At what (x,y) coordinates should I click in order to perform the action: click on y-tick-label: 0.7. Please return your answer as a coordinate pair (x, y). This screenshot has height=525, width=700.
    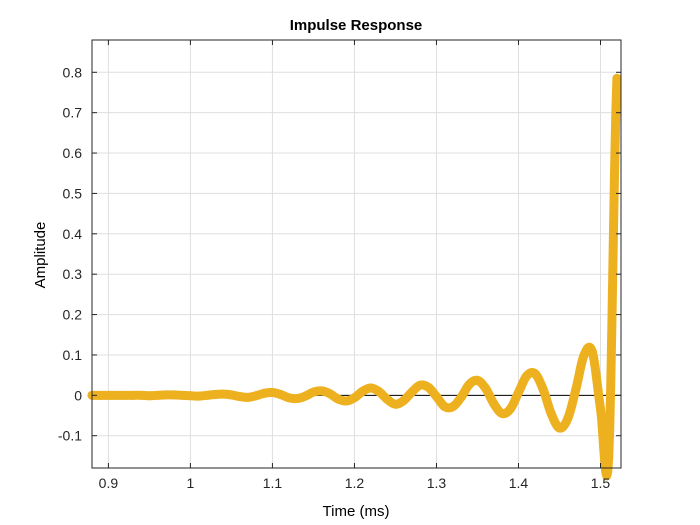
    Looking at the image, I should click on (73, 113).